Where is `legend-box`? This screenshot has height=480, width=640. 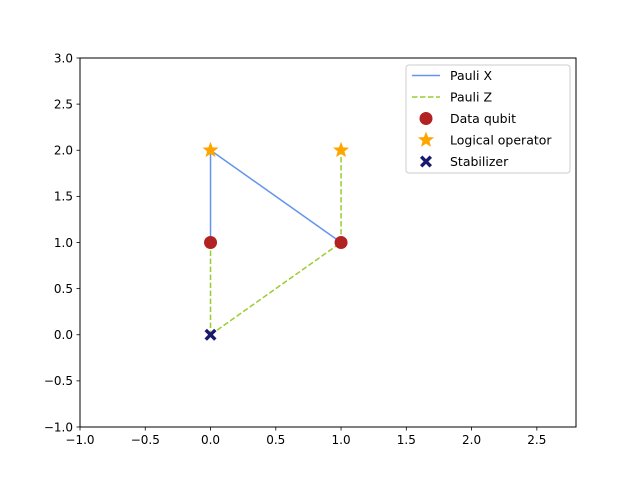
legend-box is located at coordinates (488, 119).